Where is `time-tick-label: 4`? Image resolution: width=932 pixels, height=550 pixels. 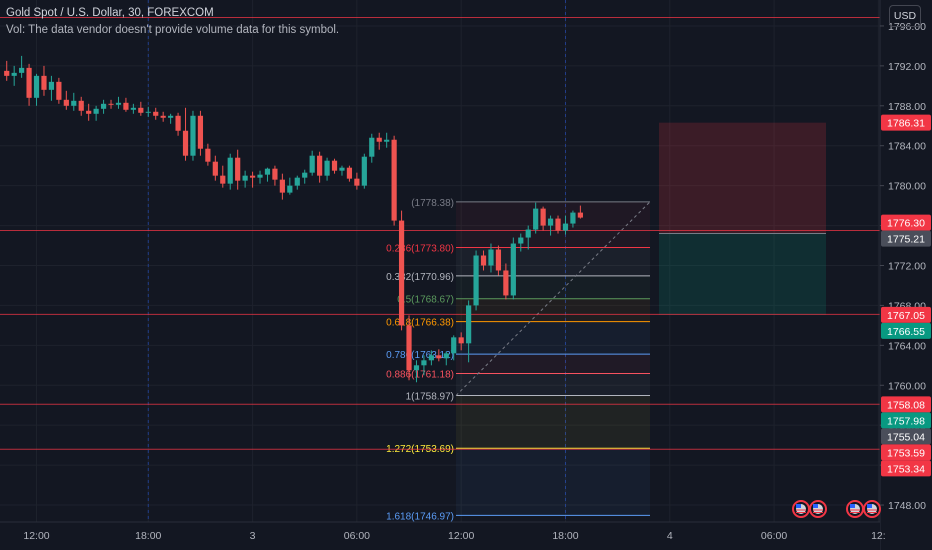 time-tick-label: 4 is located at coordinates (670, 536).